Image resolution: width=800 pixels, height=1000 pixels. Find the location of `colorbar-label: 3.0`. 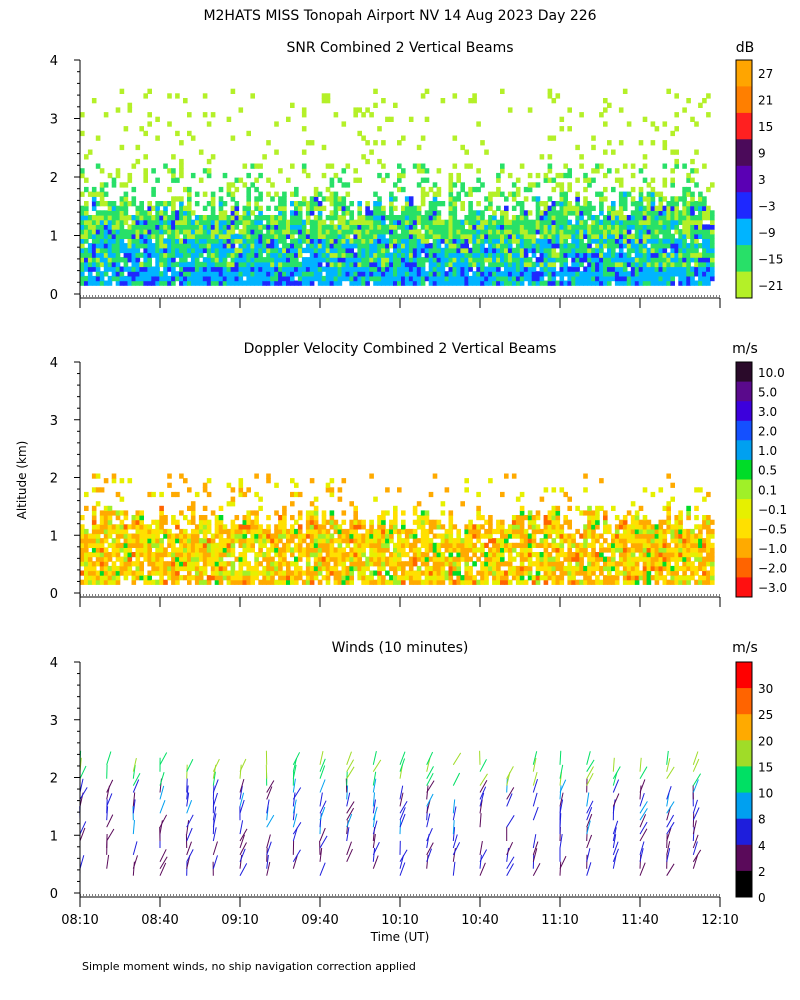

colorbar-label: 3.0 is located at coordinates (767, 412).